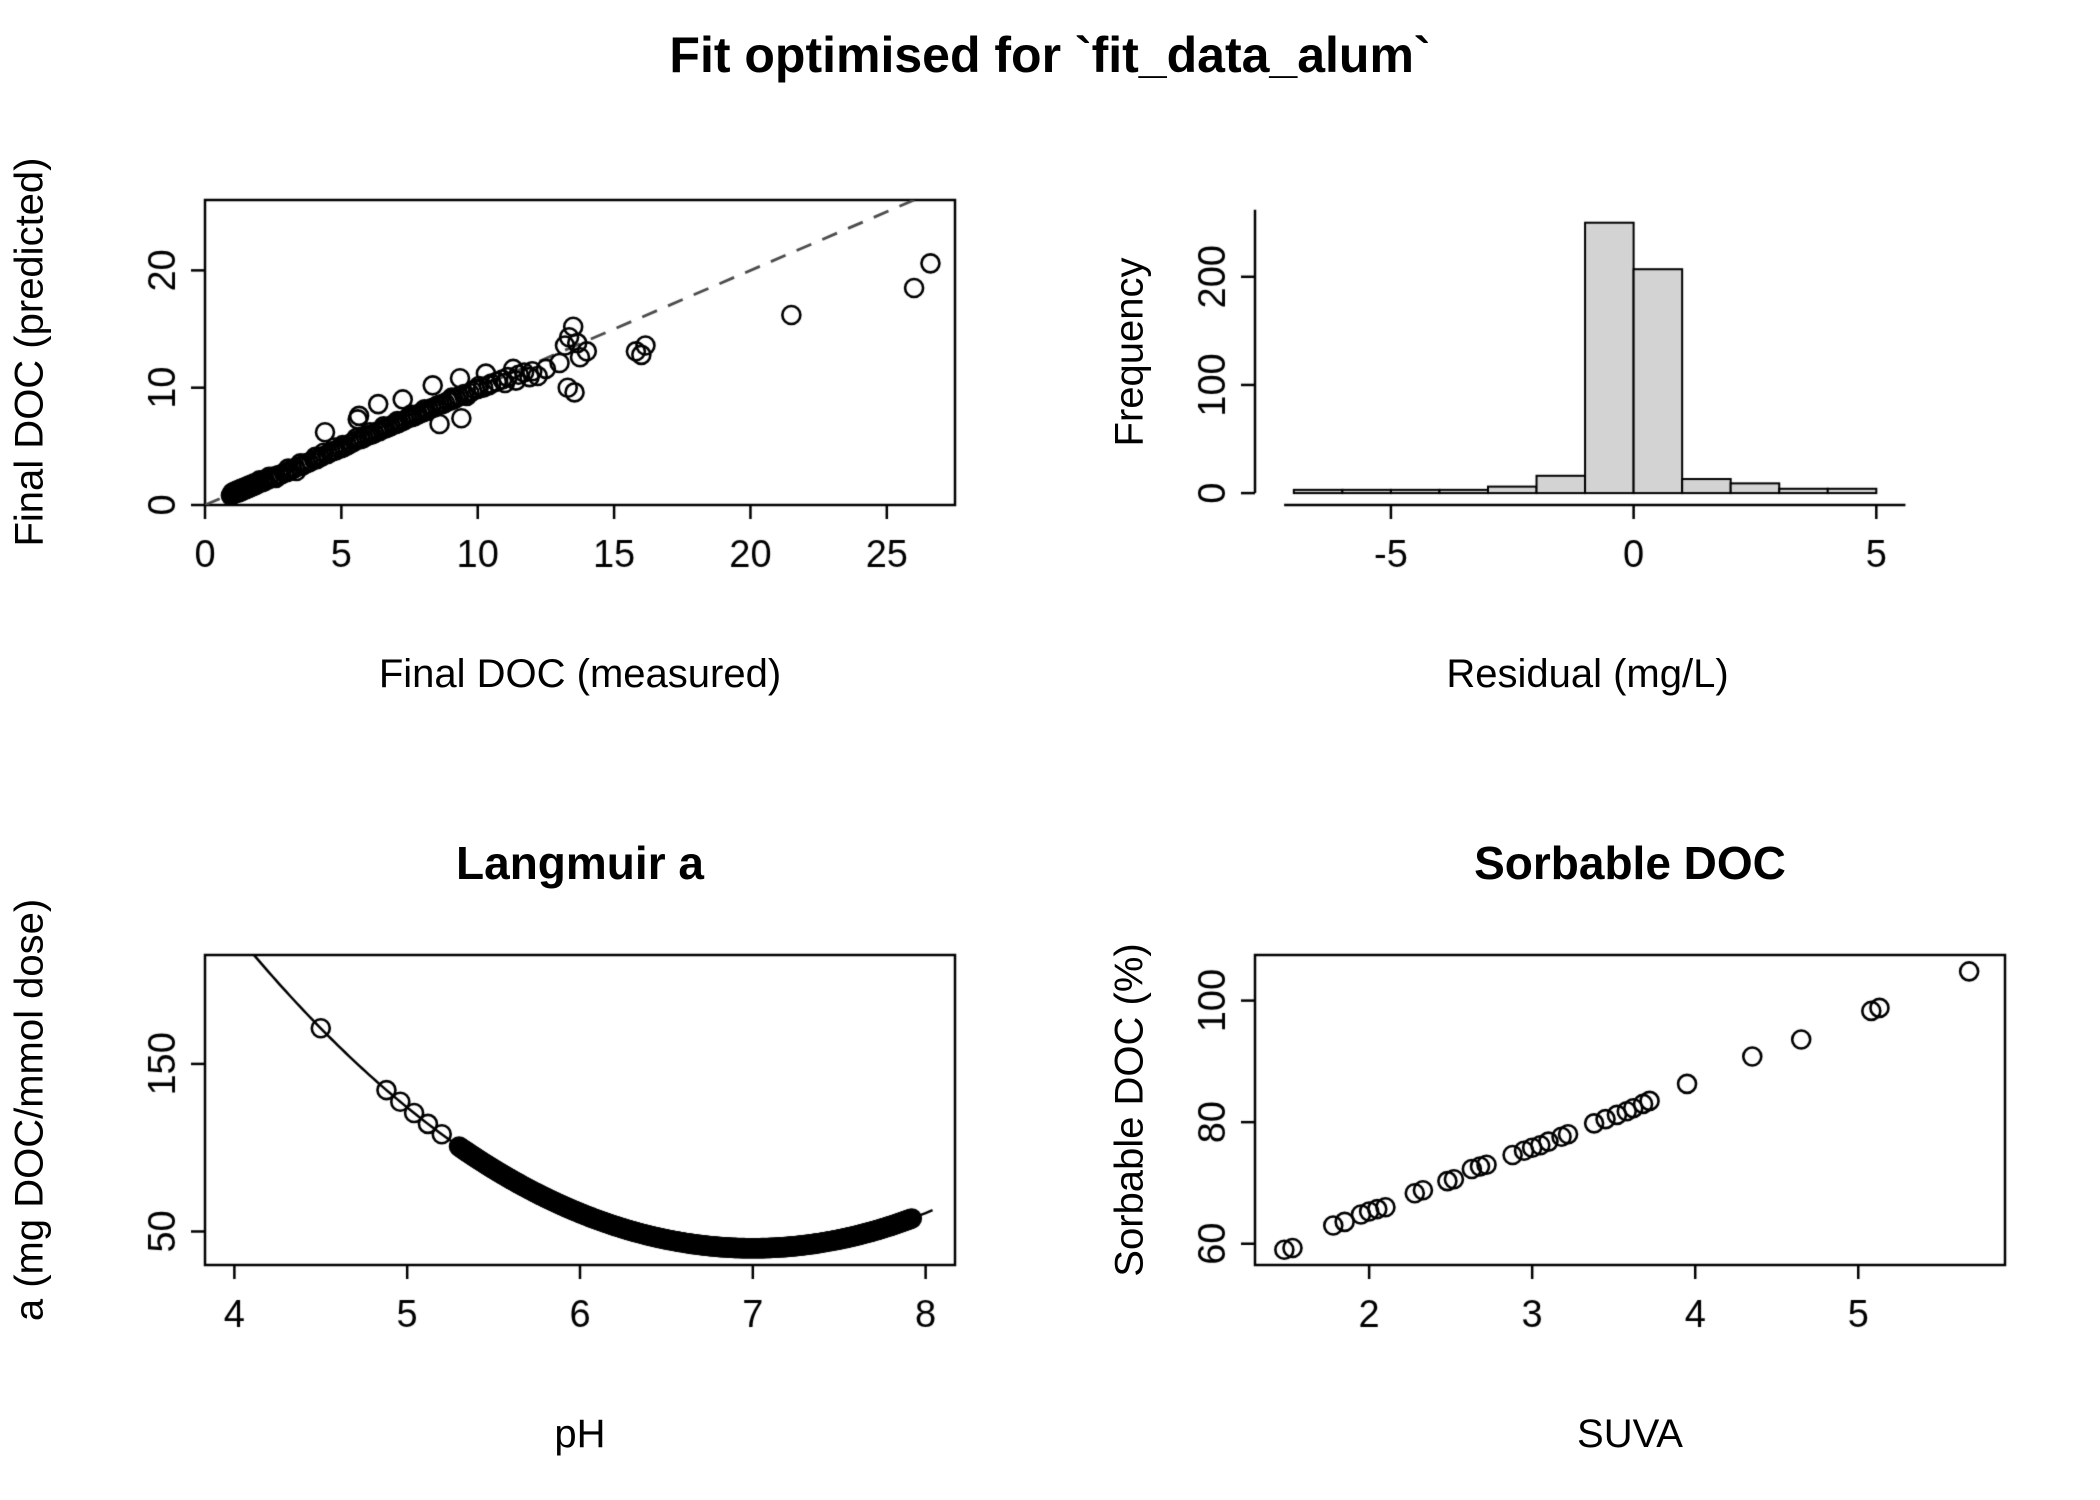  What do you see at coordinates (580, 863) in the screenshot?
I see `langmuir-title: Langmuir a` at bounding box center [580, 863].